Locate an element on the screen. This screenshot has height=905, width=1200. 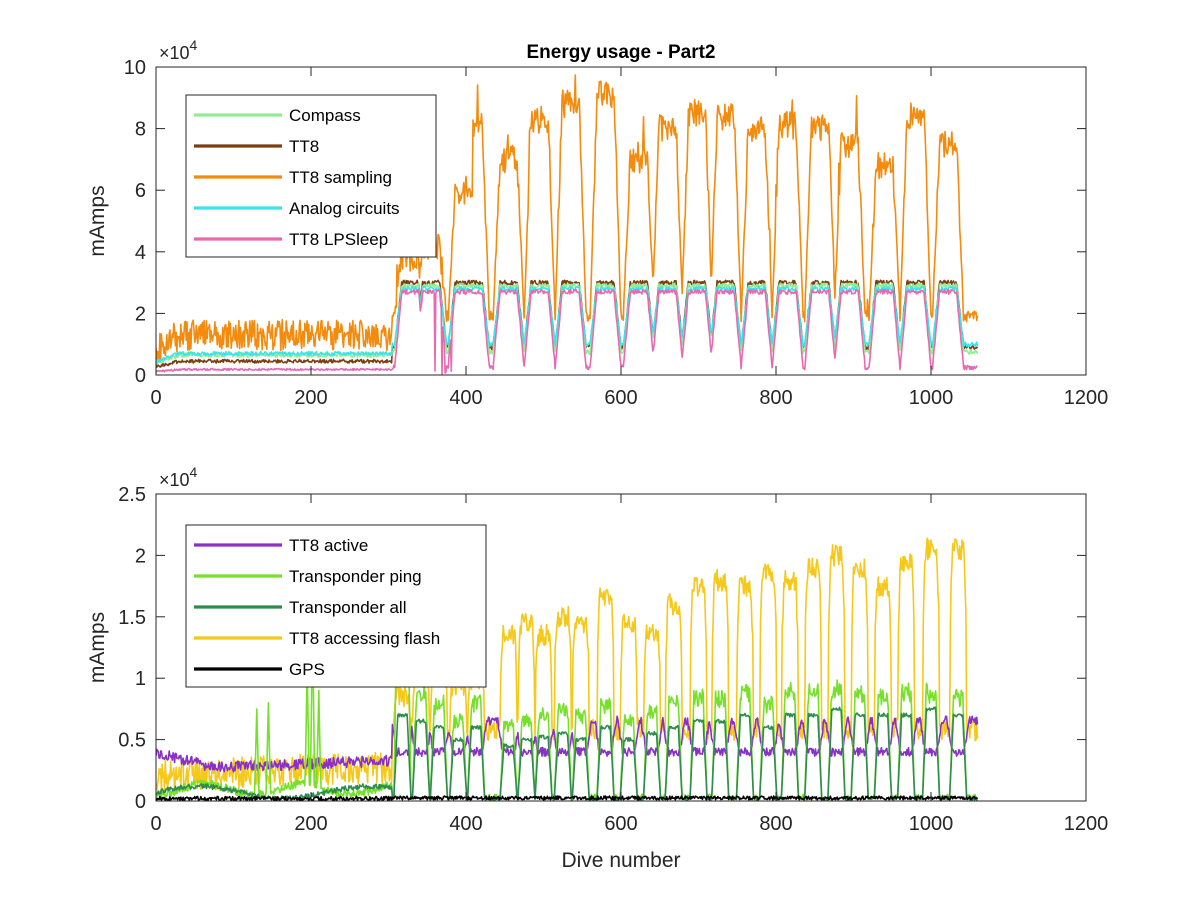
y-tick-label: 10 is located at coordinates (135, 68).